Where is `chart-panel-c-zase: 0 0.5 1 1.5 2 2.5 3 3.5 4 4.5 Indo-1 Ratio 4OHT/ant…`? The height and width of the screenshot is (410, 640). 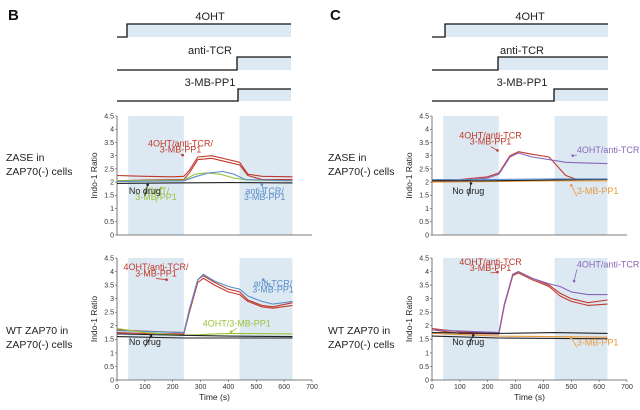
chart-panel-c-zase: 0 0.5 1 1.5 2 2.5 3 3.5 4 4.5 Indo-1 Ratio 4OHT/ant… is located at coordinates (522, 176).